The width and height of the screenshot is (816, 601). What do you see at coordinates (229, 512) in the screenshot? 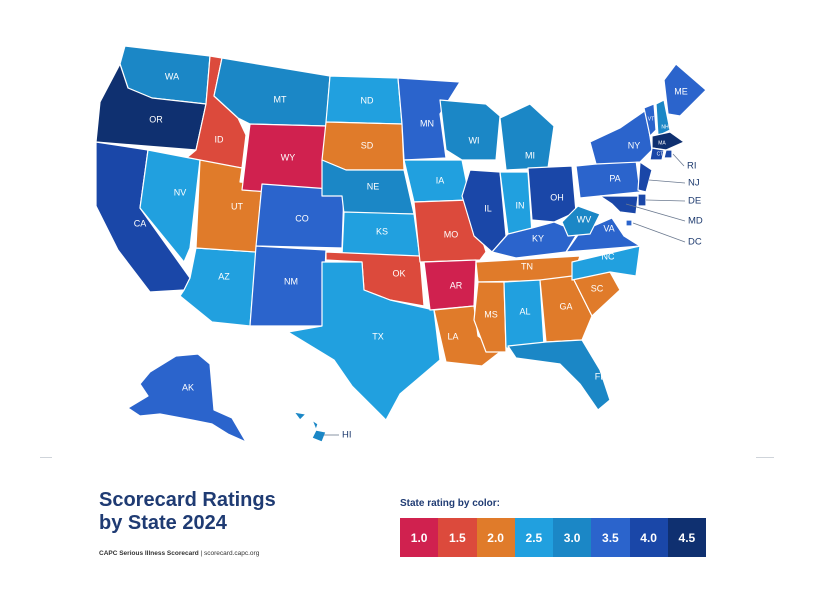
I see `page-title: Scorecard Ratings by State 2024` at bounding box center [229, 512].